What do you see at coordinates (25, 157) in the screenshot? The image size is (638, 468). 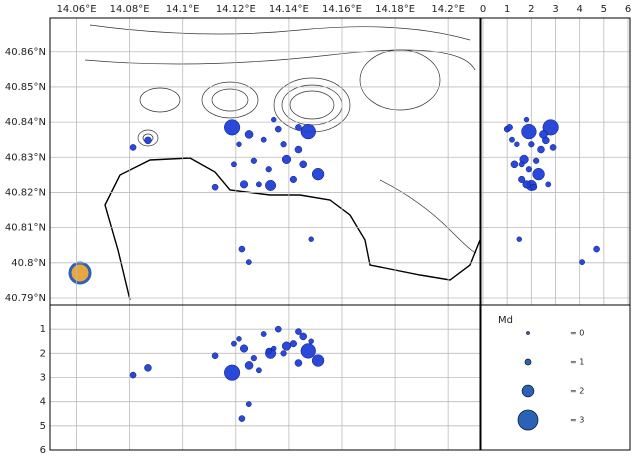 I see `y-tick-label: 40.83°N` at bounding box center [25, 157].